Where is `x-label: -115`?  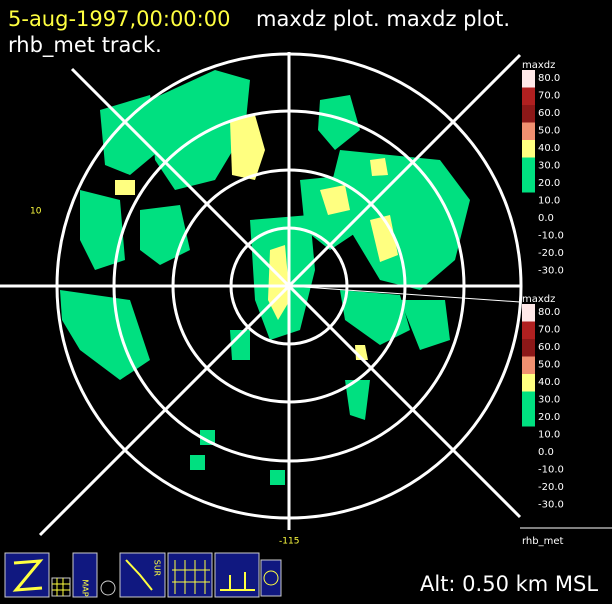 x-label: -115 is located at coordinates (289, 542).